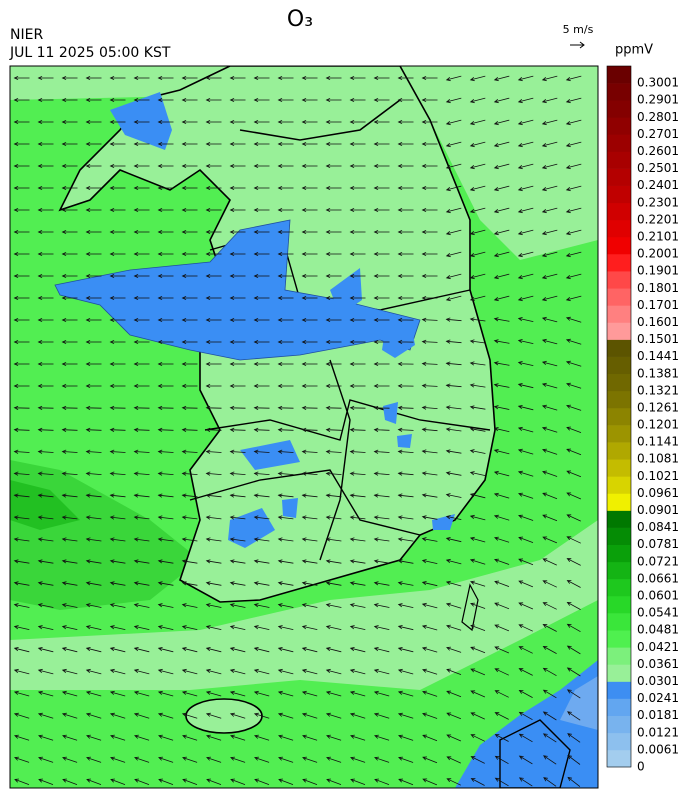  Describe the element at coordinates (658, 390) in the screenshot. I see `colorbar-label: 0.1321` at that location.